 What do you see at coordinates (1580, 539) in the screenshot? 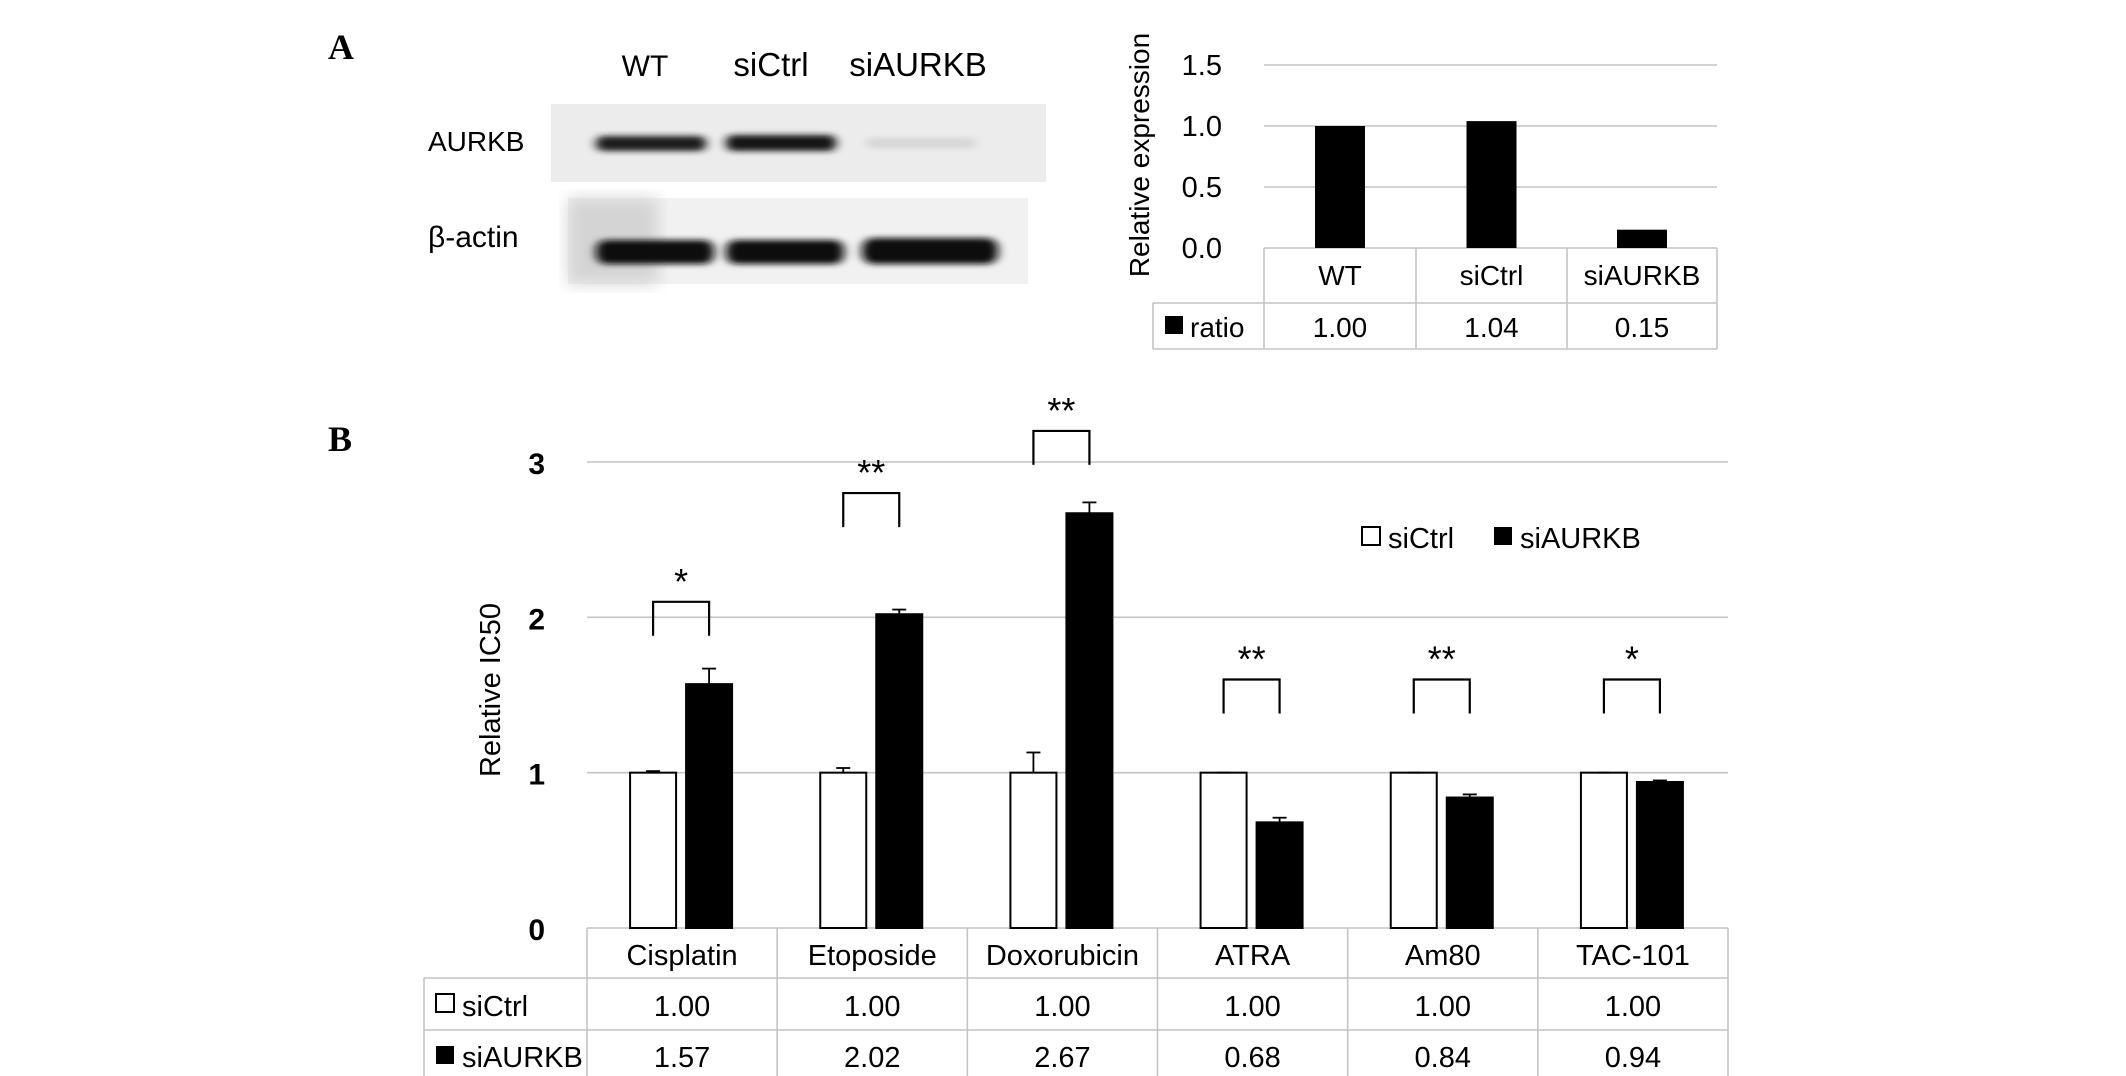
I see `legend-label-siaurkb: siAURKB` at bounding box center [1580, 539].